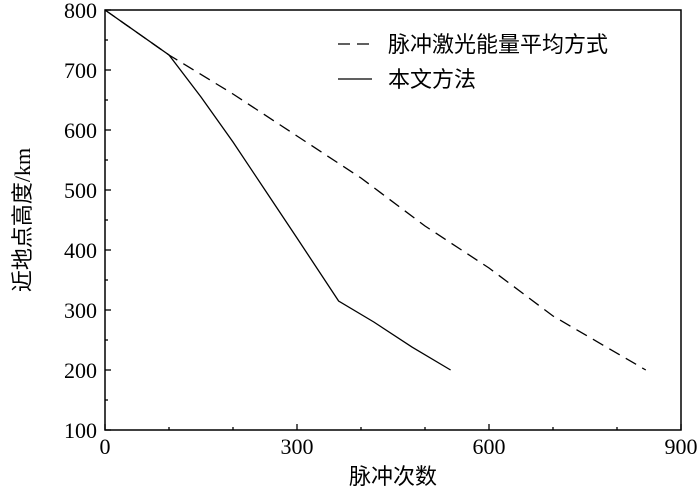  What do you see at coordinates (80, 70) in the screenshot?
I see `y-tick-label: 700` at bounding box center [80, 70].